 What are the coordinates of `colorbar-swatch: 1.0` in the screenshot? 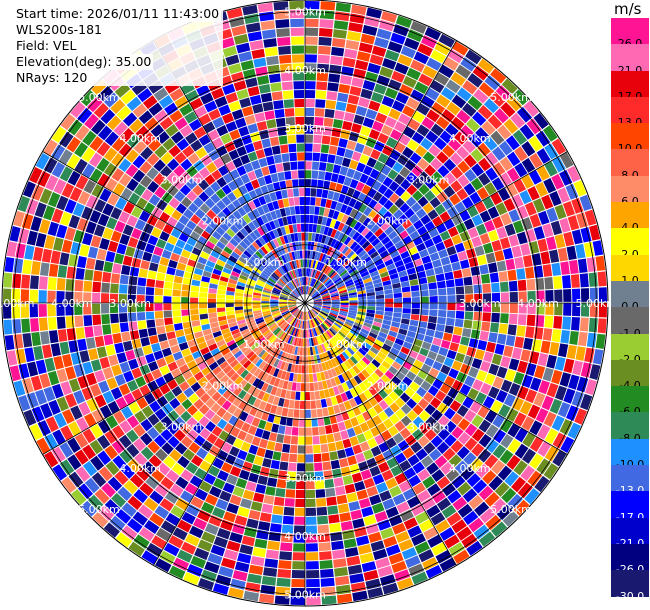 It's located at (630, 270).